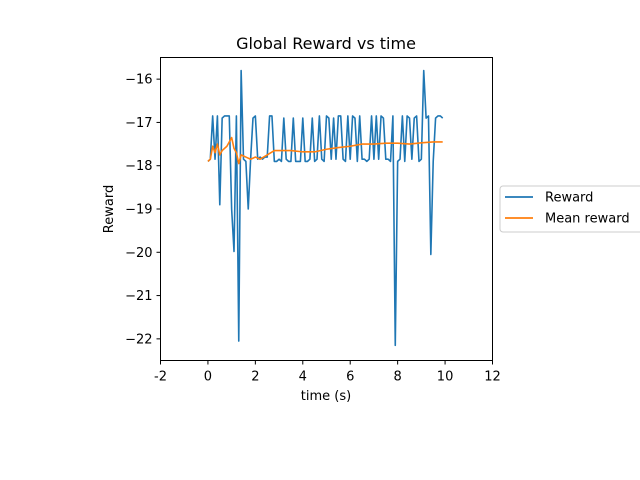  I want to click on y-axis: −22 −21 −20 −19 −18 −17 −16, so click(143, 210).